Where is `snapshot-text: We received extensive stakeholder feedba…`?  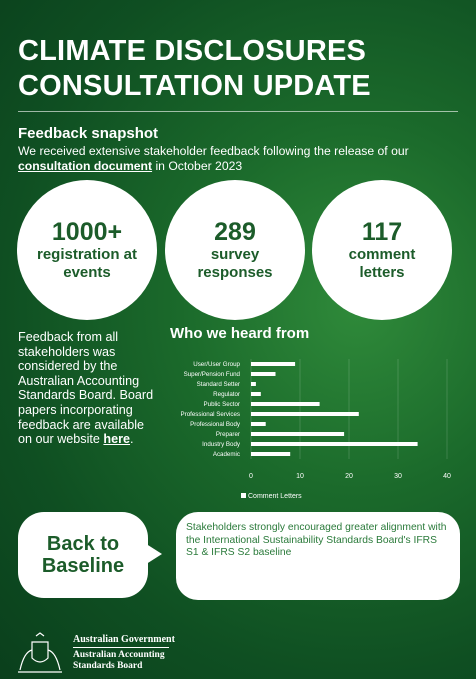 snapshot-text: We received extensive stakeholder feedba… is located at coordinates (238, 159).